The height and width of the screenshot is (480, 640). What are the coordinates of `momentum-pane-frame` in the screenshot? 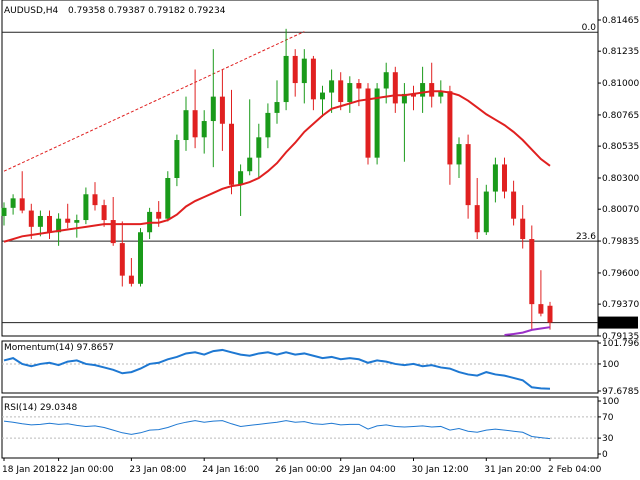 It's located at (300, 367).